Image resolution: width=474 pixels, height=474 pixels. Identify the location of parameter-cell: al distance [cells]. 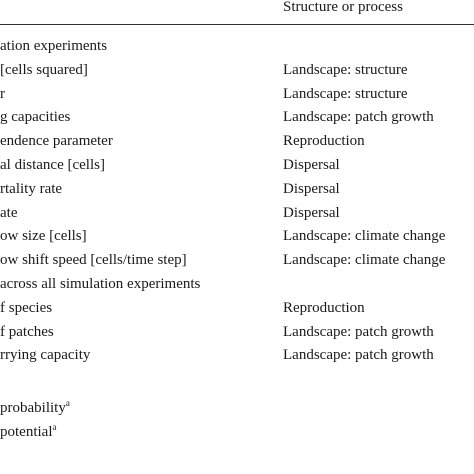
(52, 165).